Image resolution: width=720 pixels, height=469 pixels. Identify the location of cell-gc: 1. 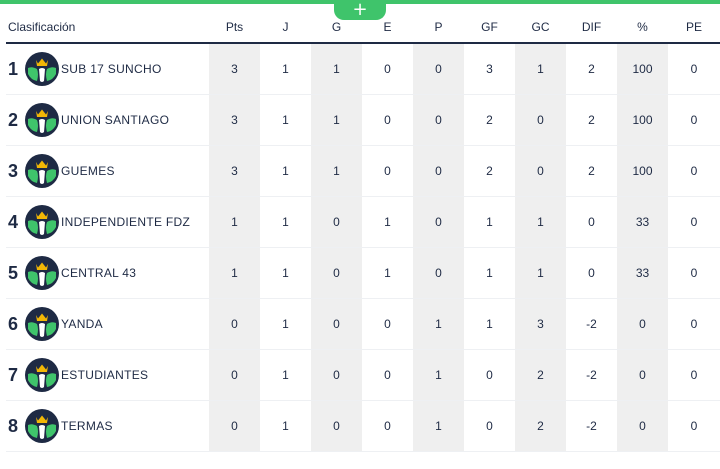
(540, 222).